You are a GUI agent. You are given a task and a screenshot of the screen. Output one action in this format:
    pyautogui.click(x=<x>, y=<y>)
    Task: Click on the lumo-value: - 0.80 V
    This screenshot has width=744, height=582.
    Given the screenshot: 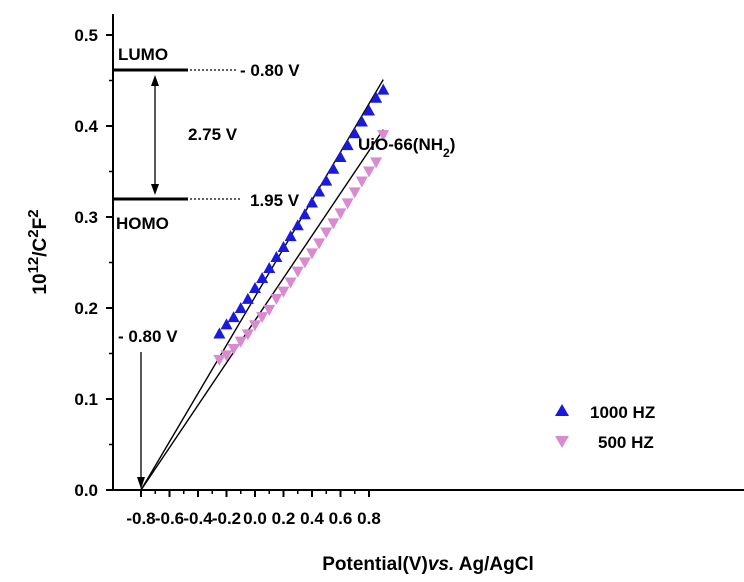 What is the action you would take?
    pyautogui.click(x=270, y=70)
    